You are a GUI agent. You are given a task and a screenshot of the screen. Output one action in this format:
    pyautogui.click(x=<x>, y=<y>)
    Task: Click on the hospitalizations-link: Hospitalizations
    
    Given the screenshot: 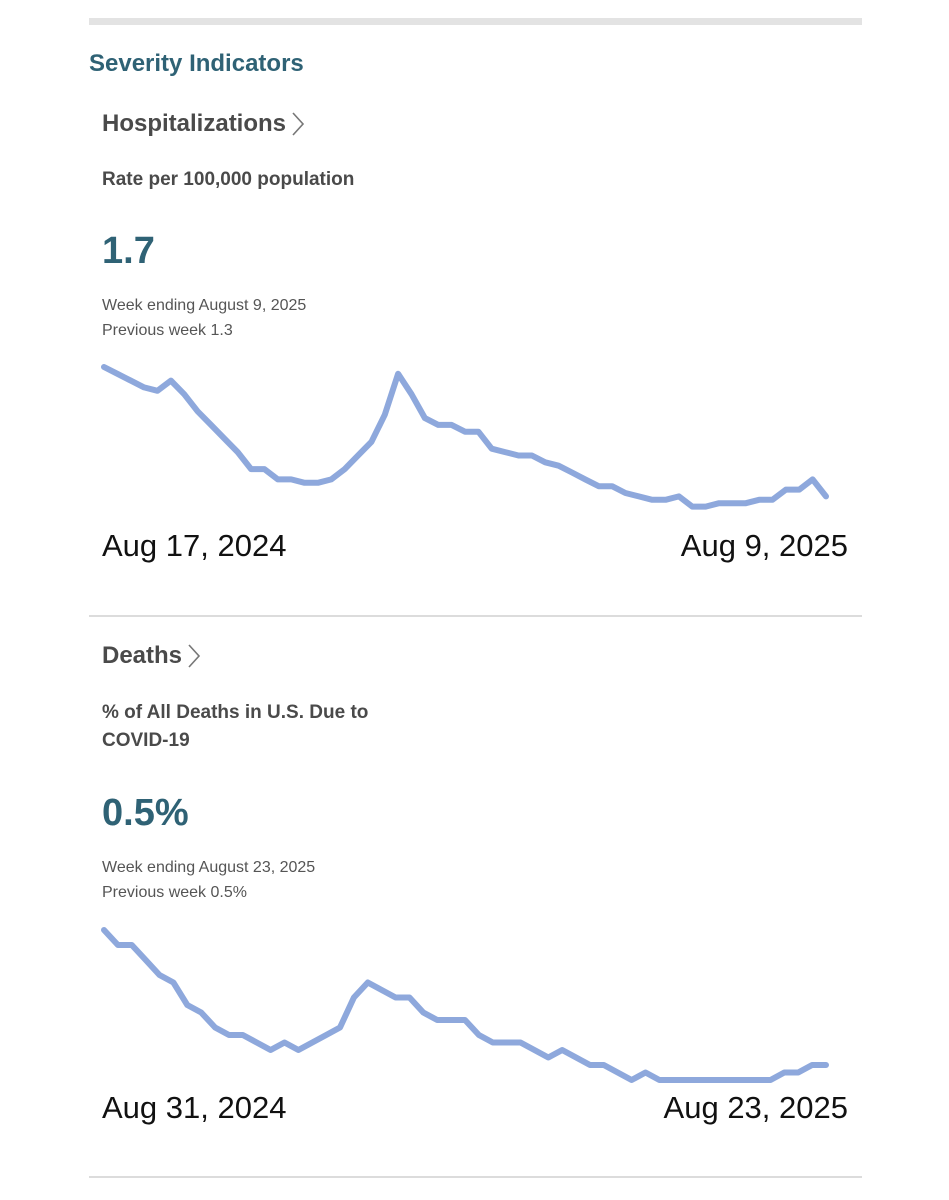 What is the action you would take?
    pyautogui.click(x=204, y=124)
    